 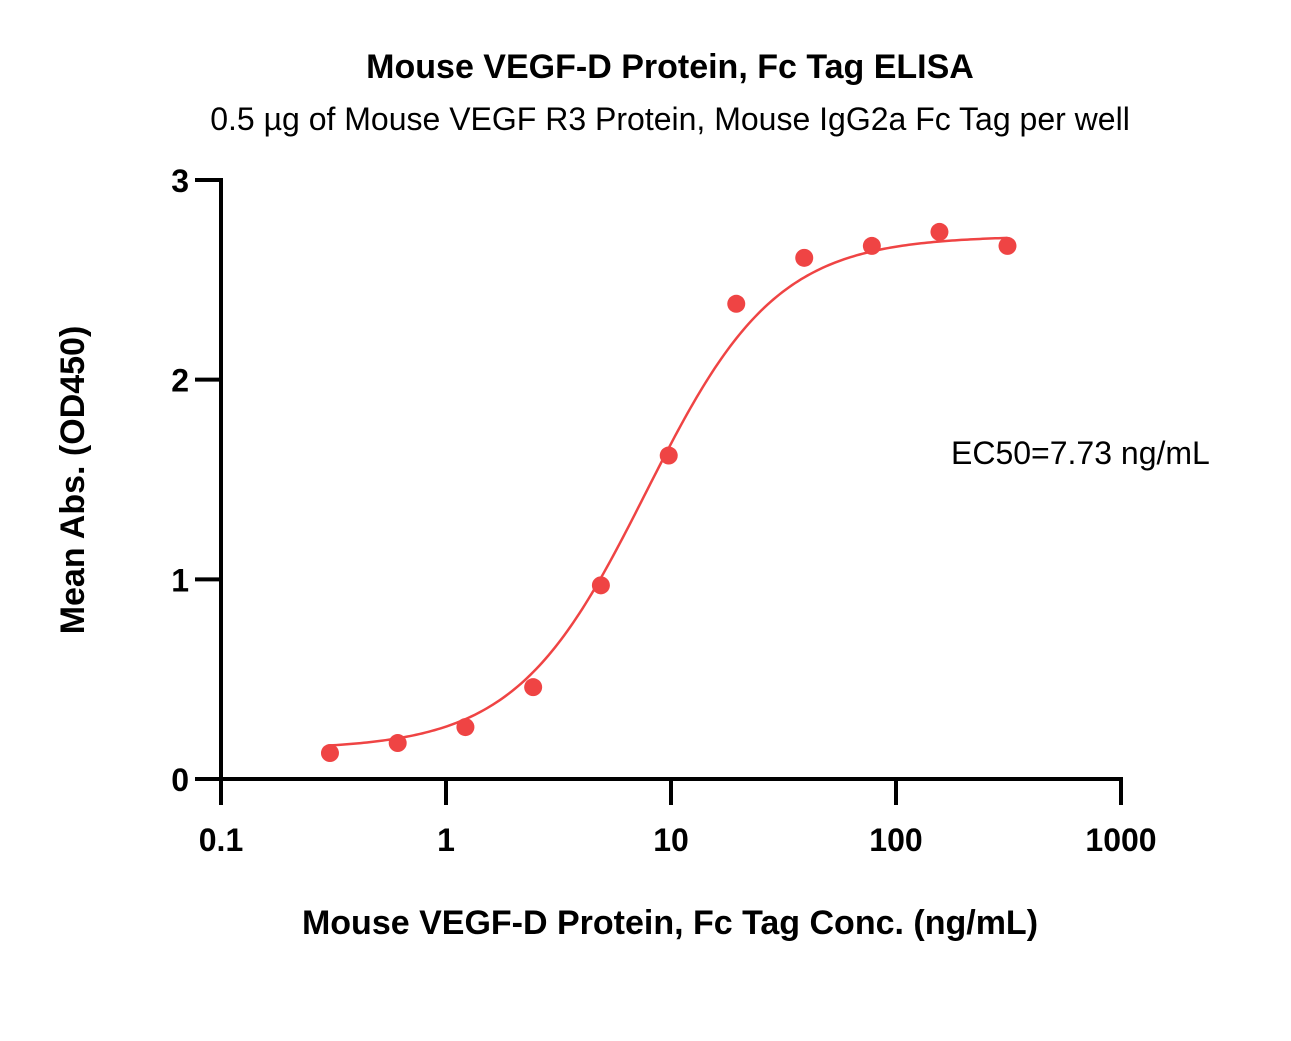 I want to click on x-axis-ticks: 0.1 1 10 100 1000, so click(x=678, y=818).